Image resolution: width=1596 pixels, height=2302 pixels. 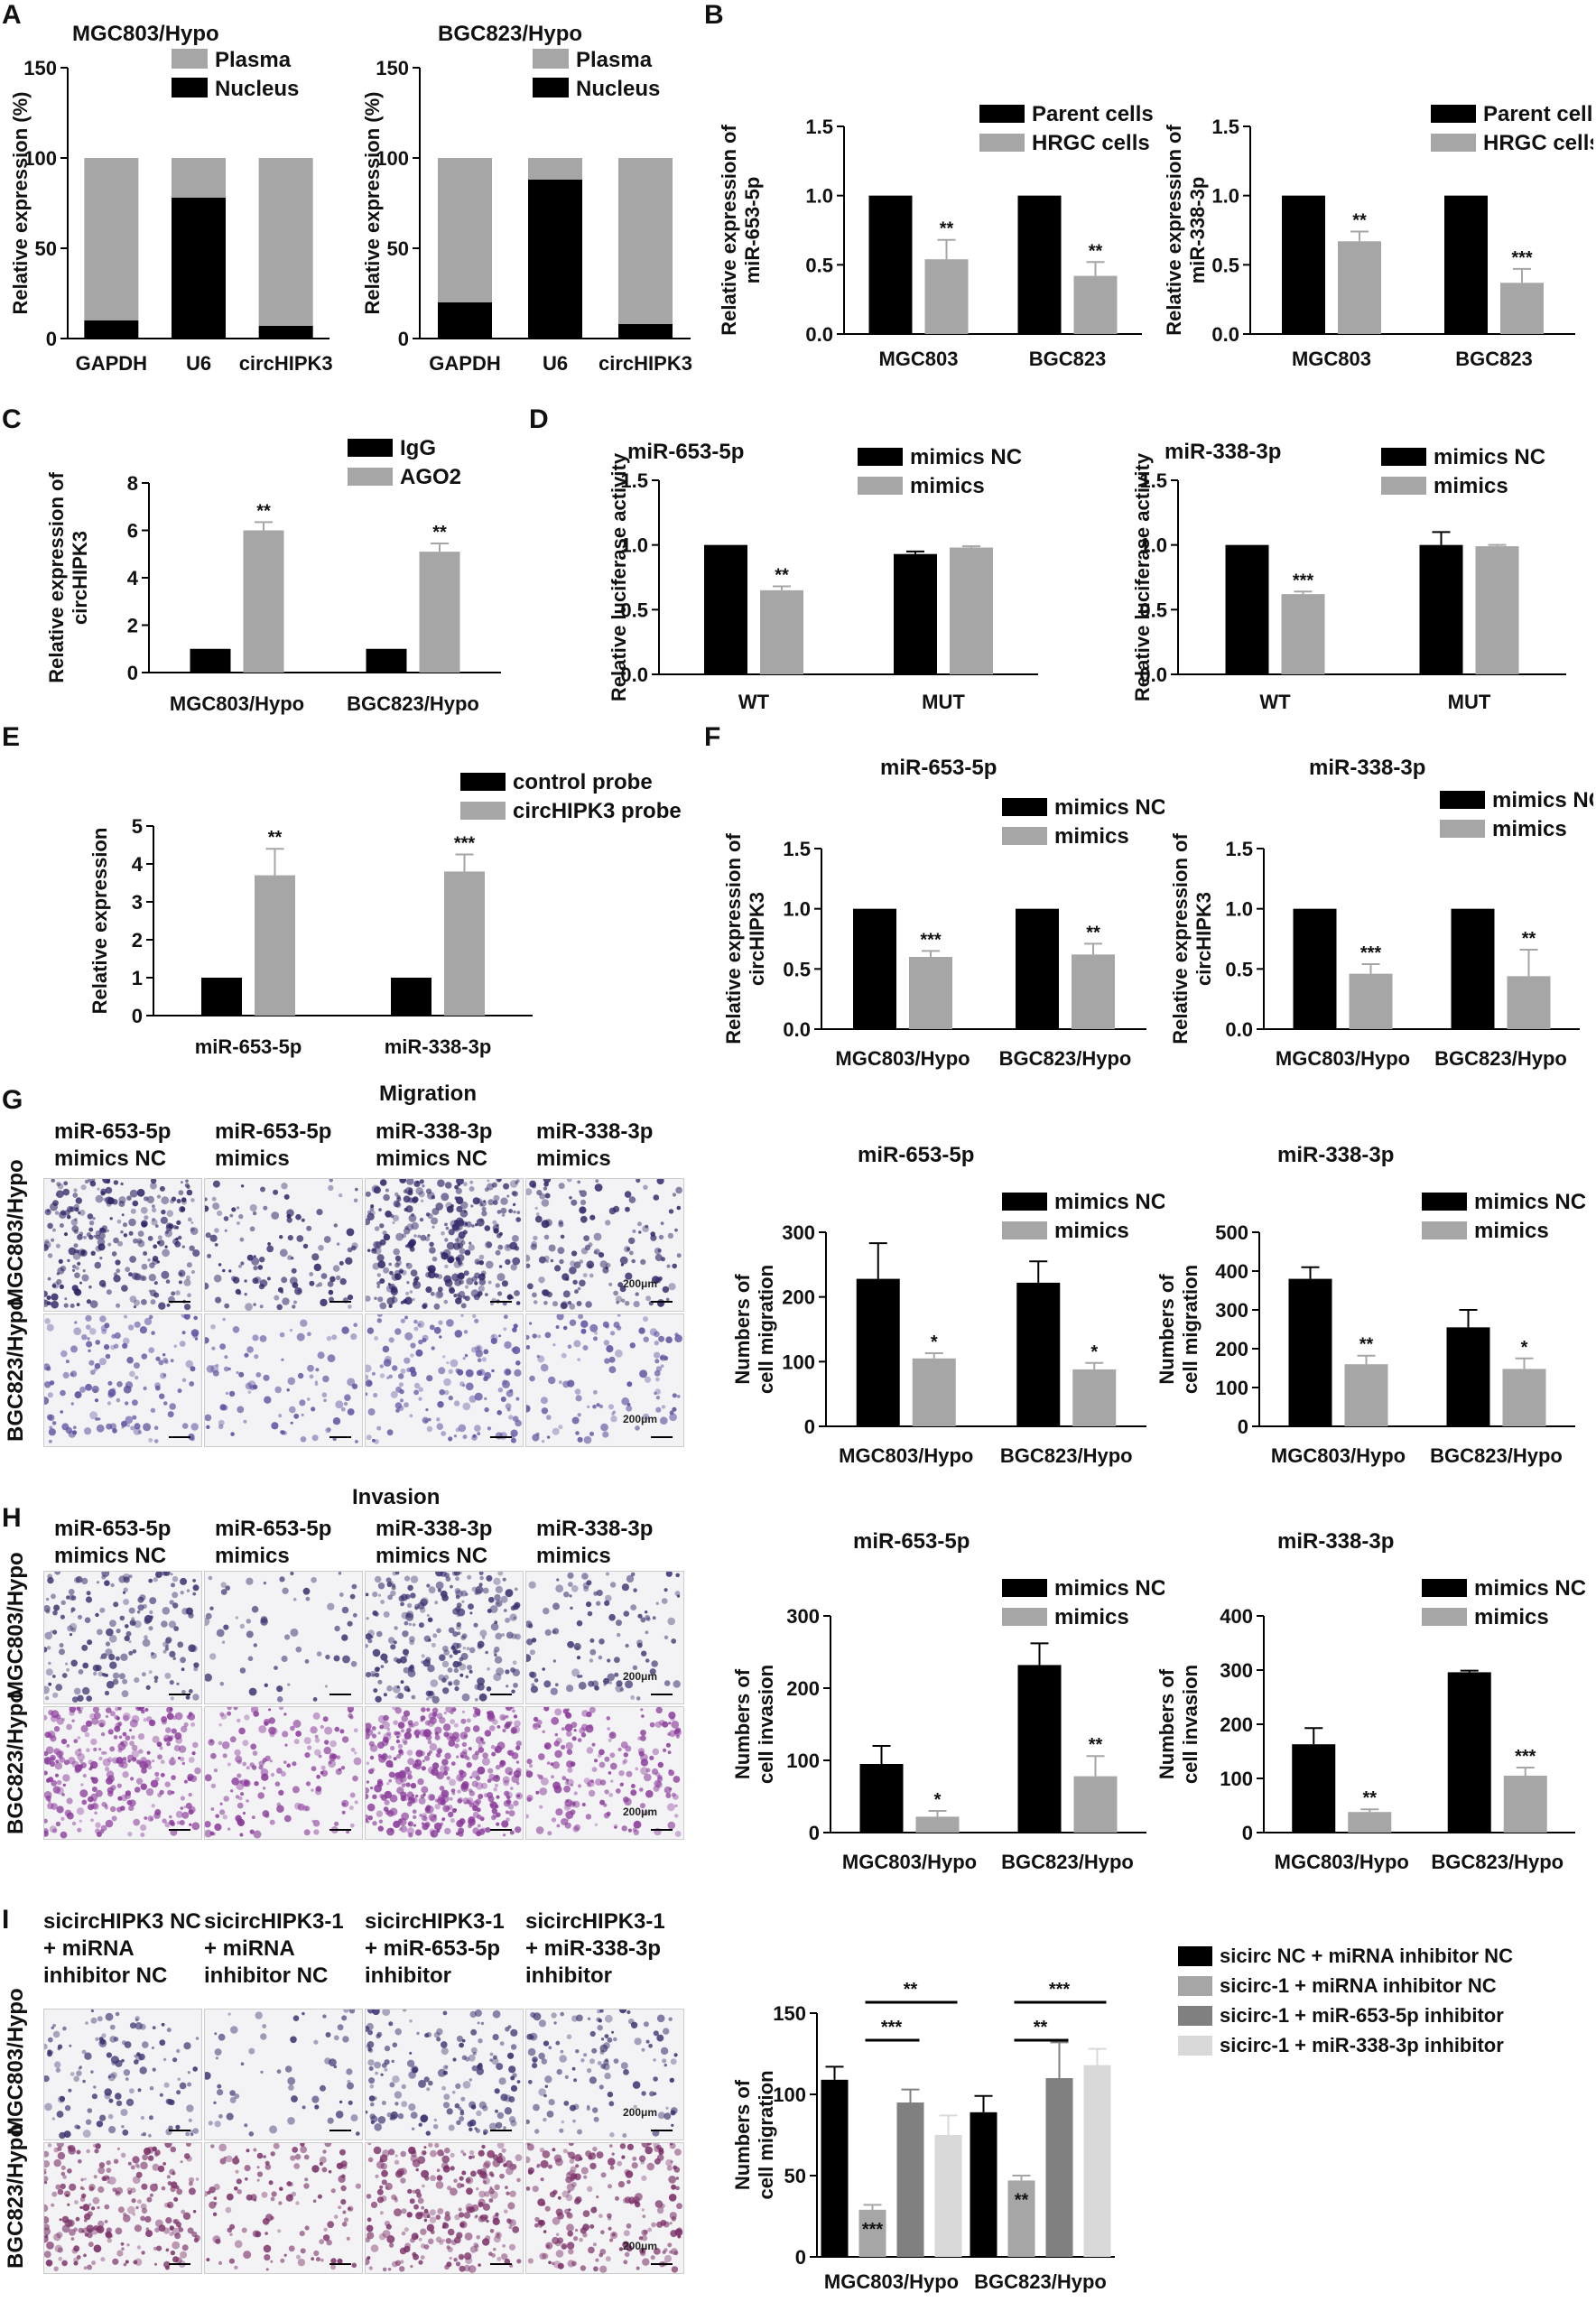 I want to click on micrograph-column-label: miR-338-3p, so click(x=435, y=1529).